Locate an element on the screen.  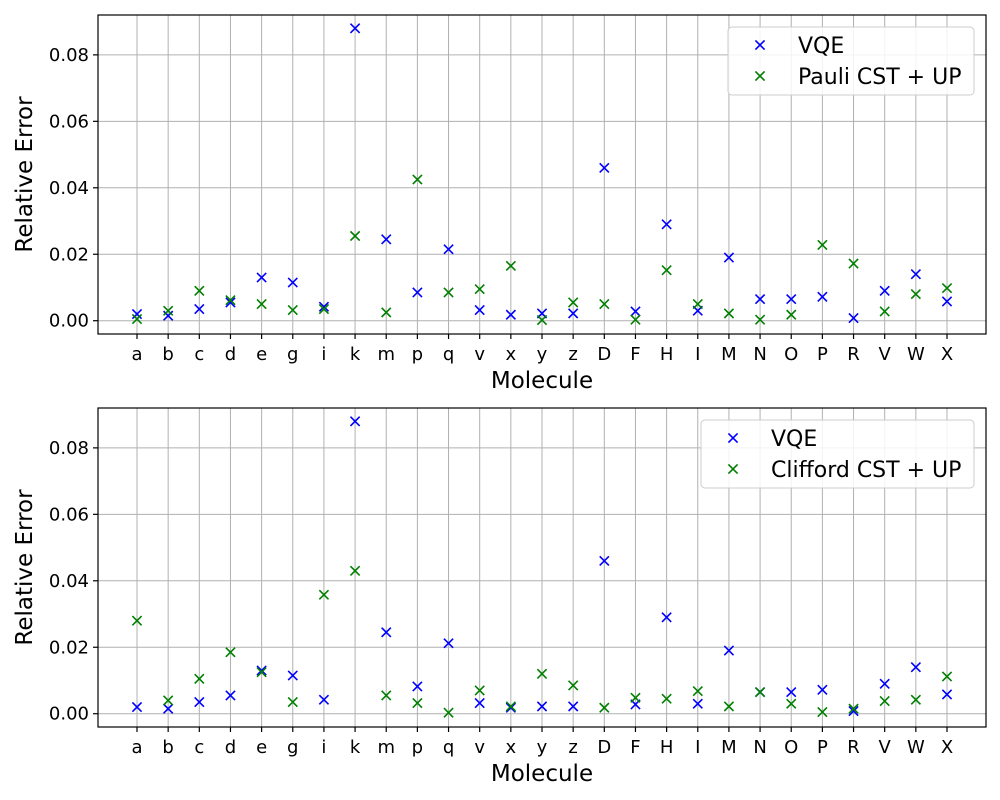
x-tick-label: D is located at coordinates (604, 747).